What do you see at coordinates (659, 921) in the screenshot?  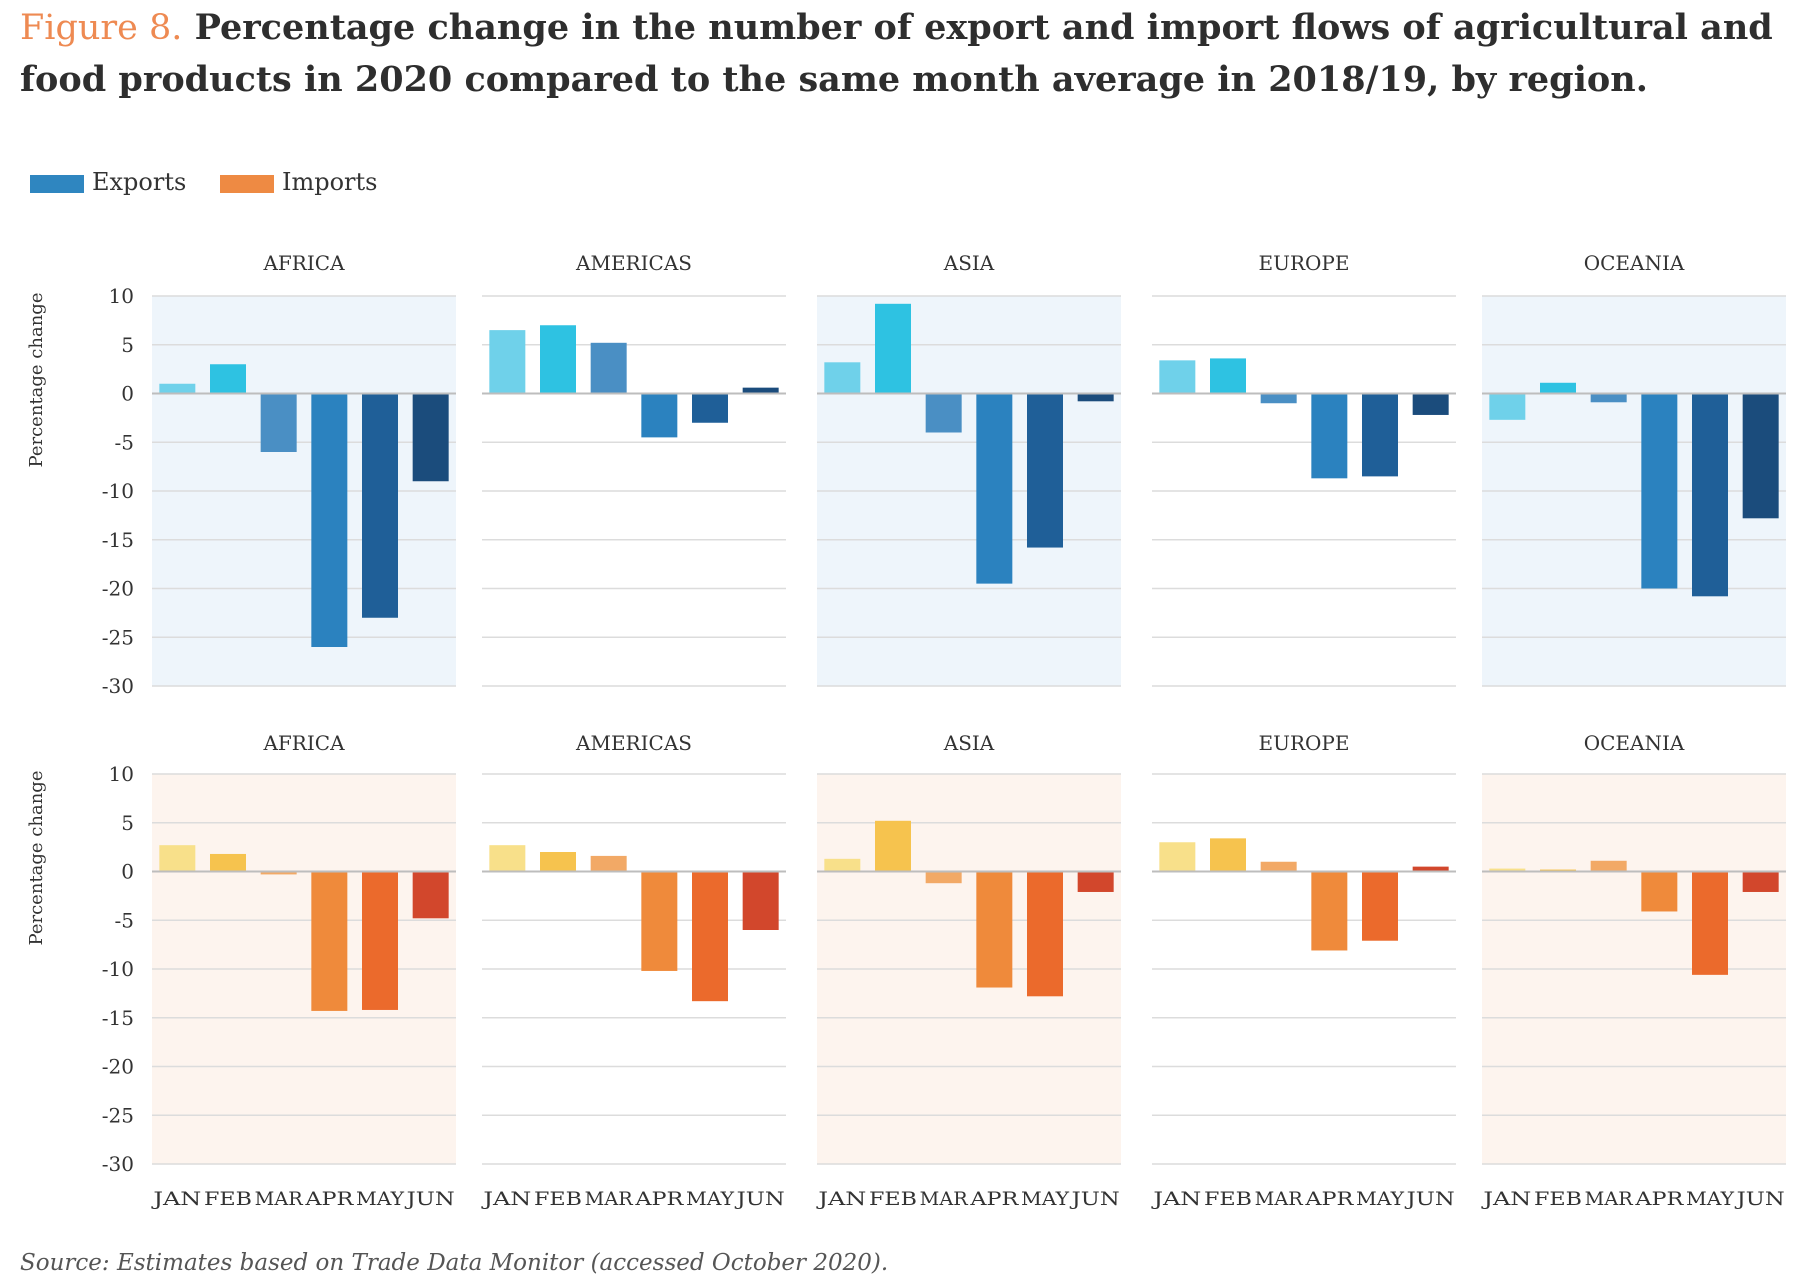 I see `bar-imports-americas-apr` at bounding box center [659, 921].